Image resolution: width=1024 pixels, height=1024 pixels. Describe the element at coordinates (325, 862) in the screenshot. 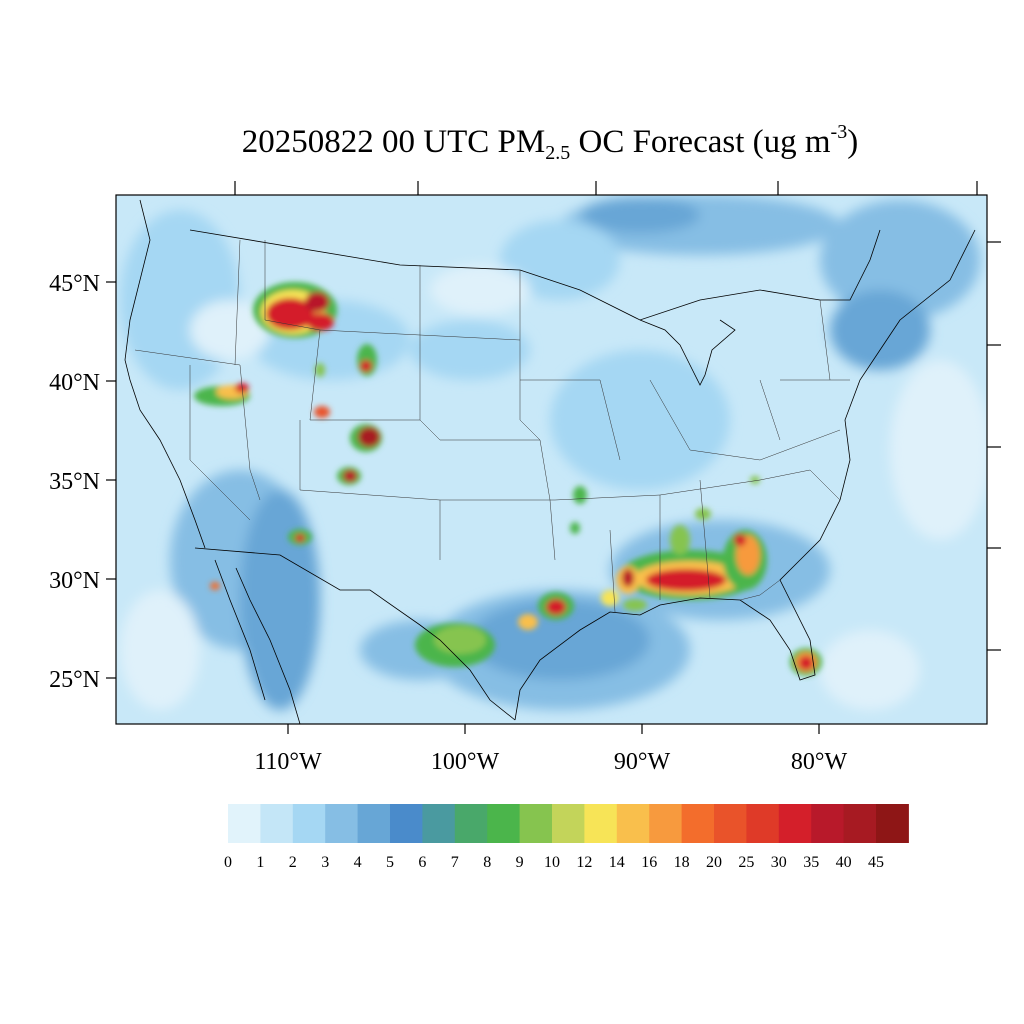

I see `colorbar-label: 3` at that location.